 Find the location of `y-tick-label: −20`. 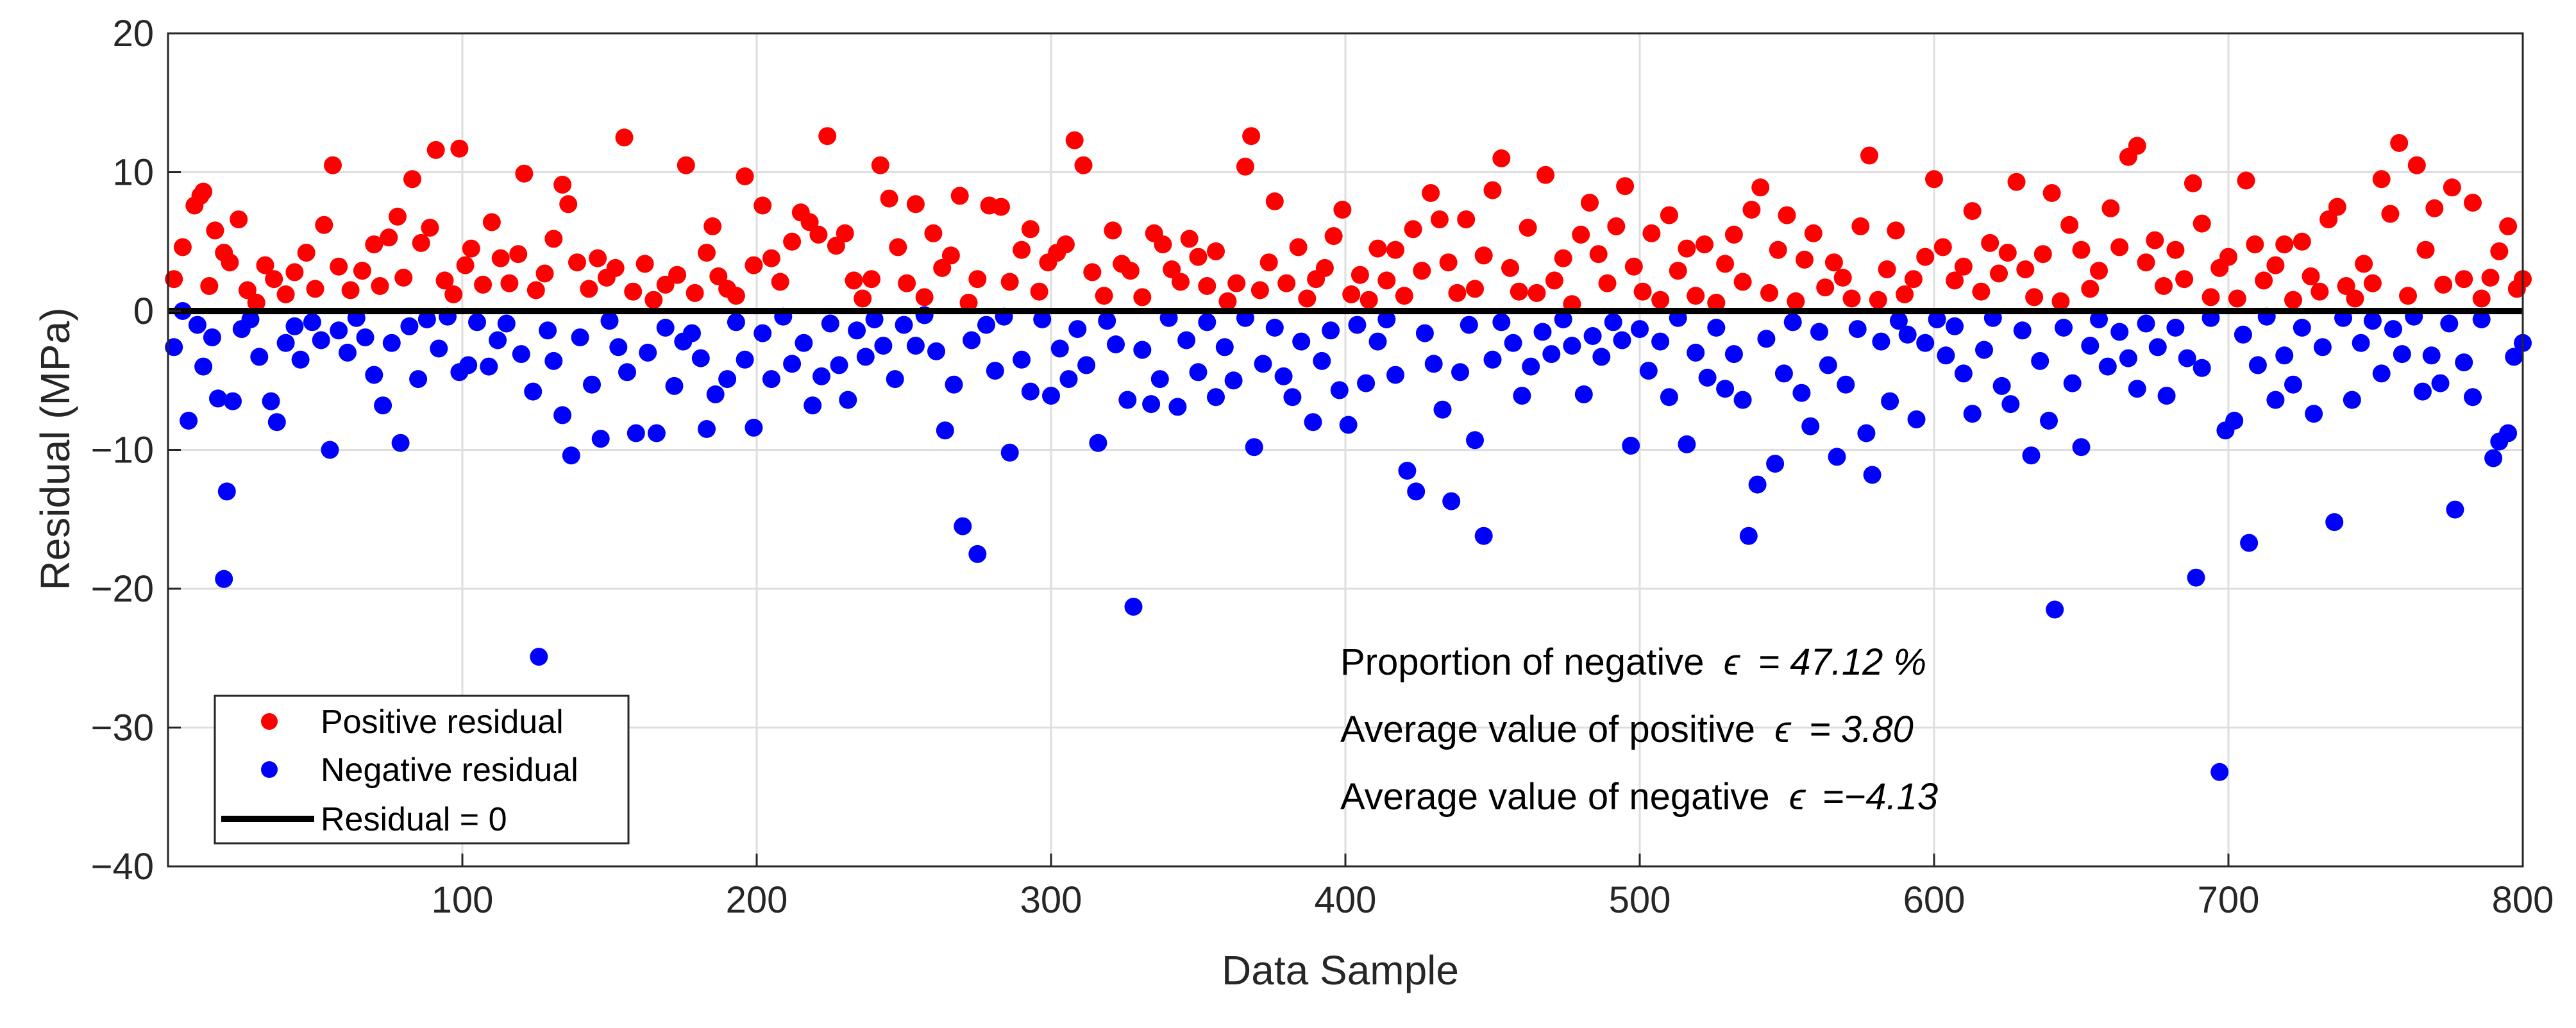

y-tick-label: −20 is located at coordinates (122, 589).